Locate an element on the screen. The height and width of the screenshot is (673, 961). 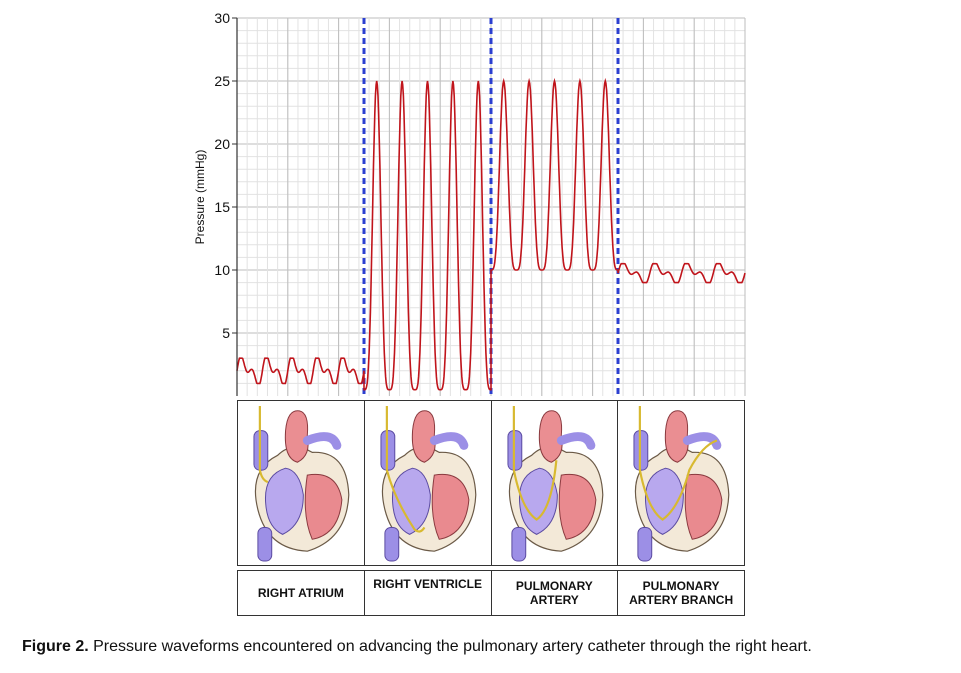
label-right-ventricle: RIGHT VENTRICLE is located at coordinates (428, 593).